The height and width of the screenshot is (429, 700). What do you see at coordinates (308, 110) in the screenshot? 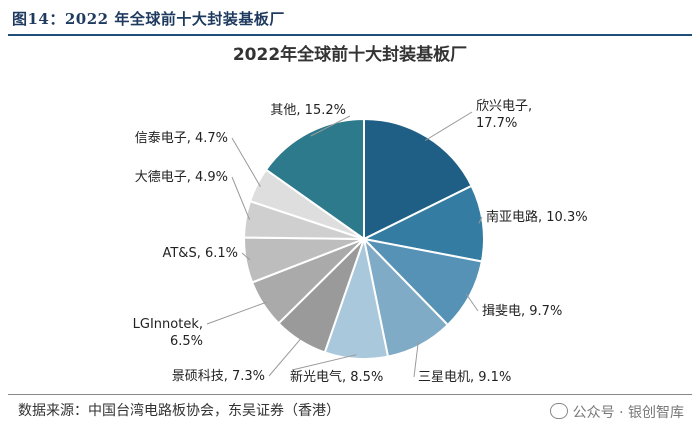
I see `slice-label: 其他, 15.2%` at bounding box center [308, 110].